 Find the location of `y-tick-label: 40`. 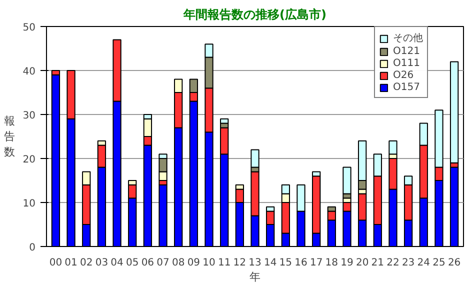

y-tick-label: 40 is located at coordinates (29, 72).